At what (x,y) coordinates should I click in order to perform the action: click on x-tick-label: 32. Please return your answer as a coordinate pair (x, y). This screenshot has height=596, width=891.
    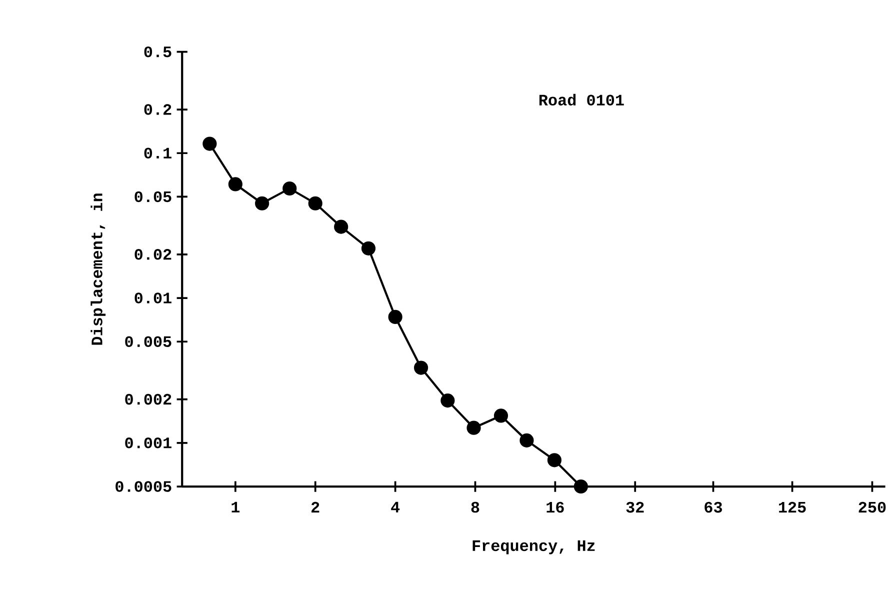
    Looking at the image, I should click on (635, 507).